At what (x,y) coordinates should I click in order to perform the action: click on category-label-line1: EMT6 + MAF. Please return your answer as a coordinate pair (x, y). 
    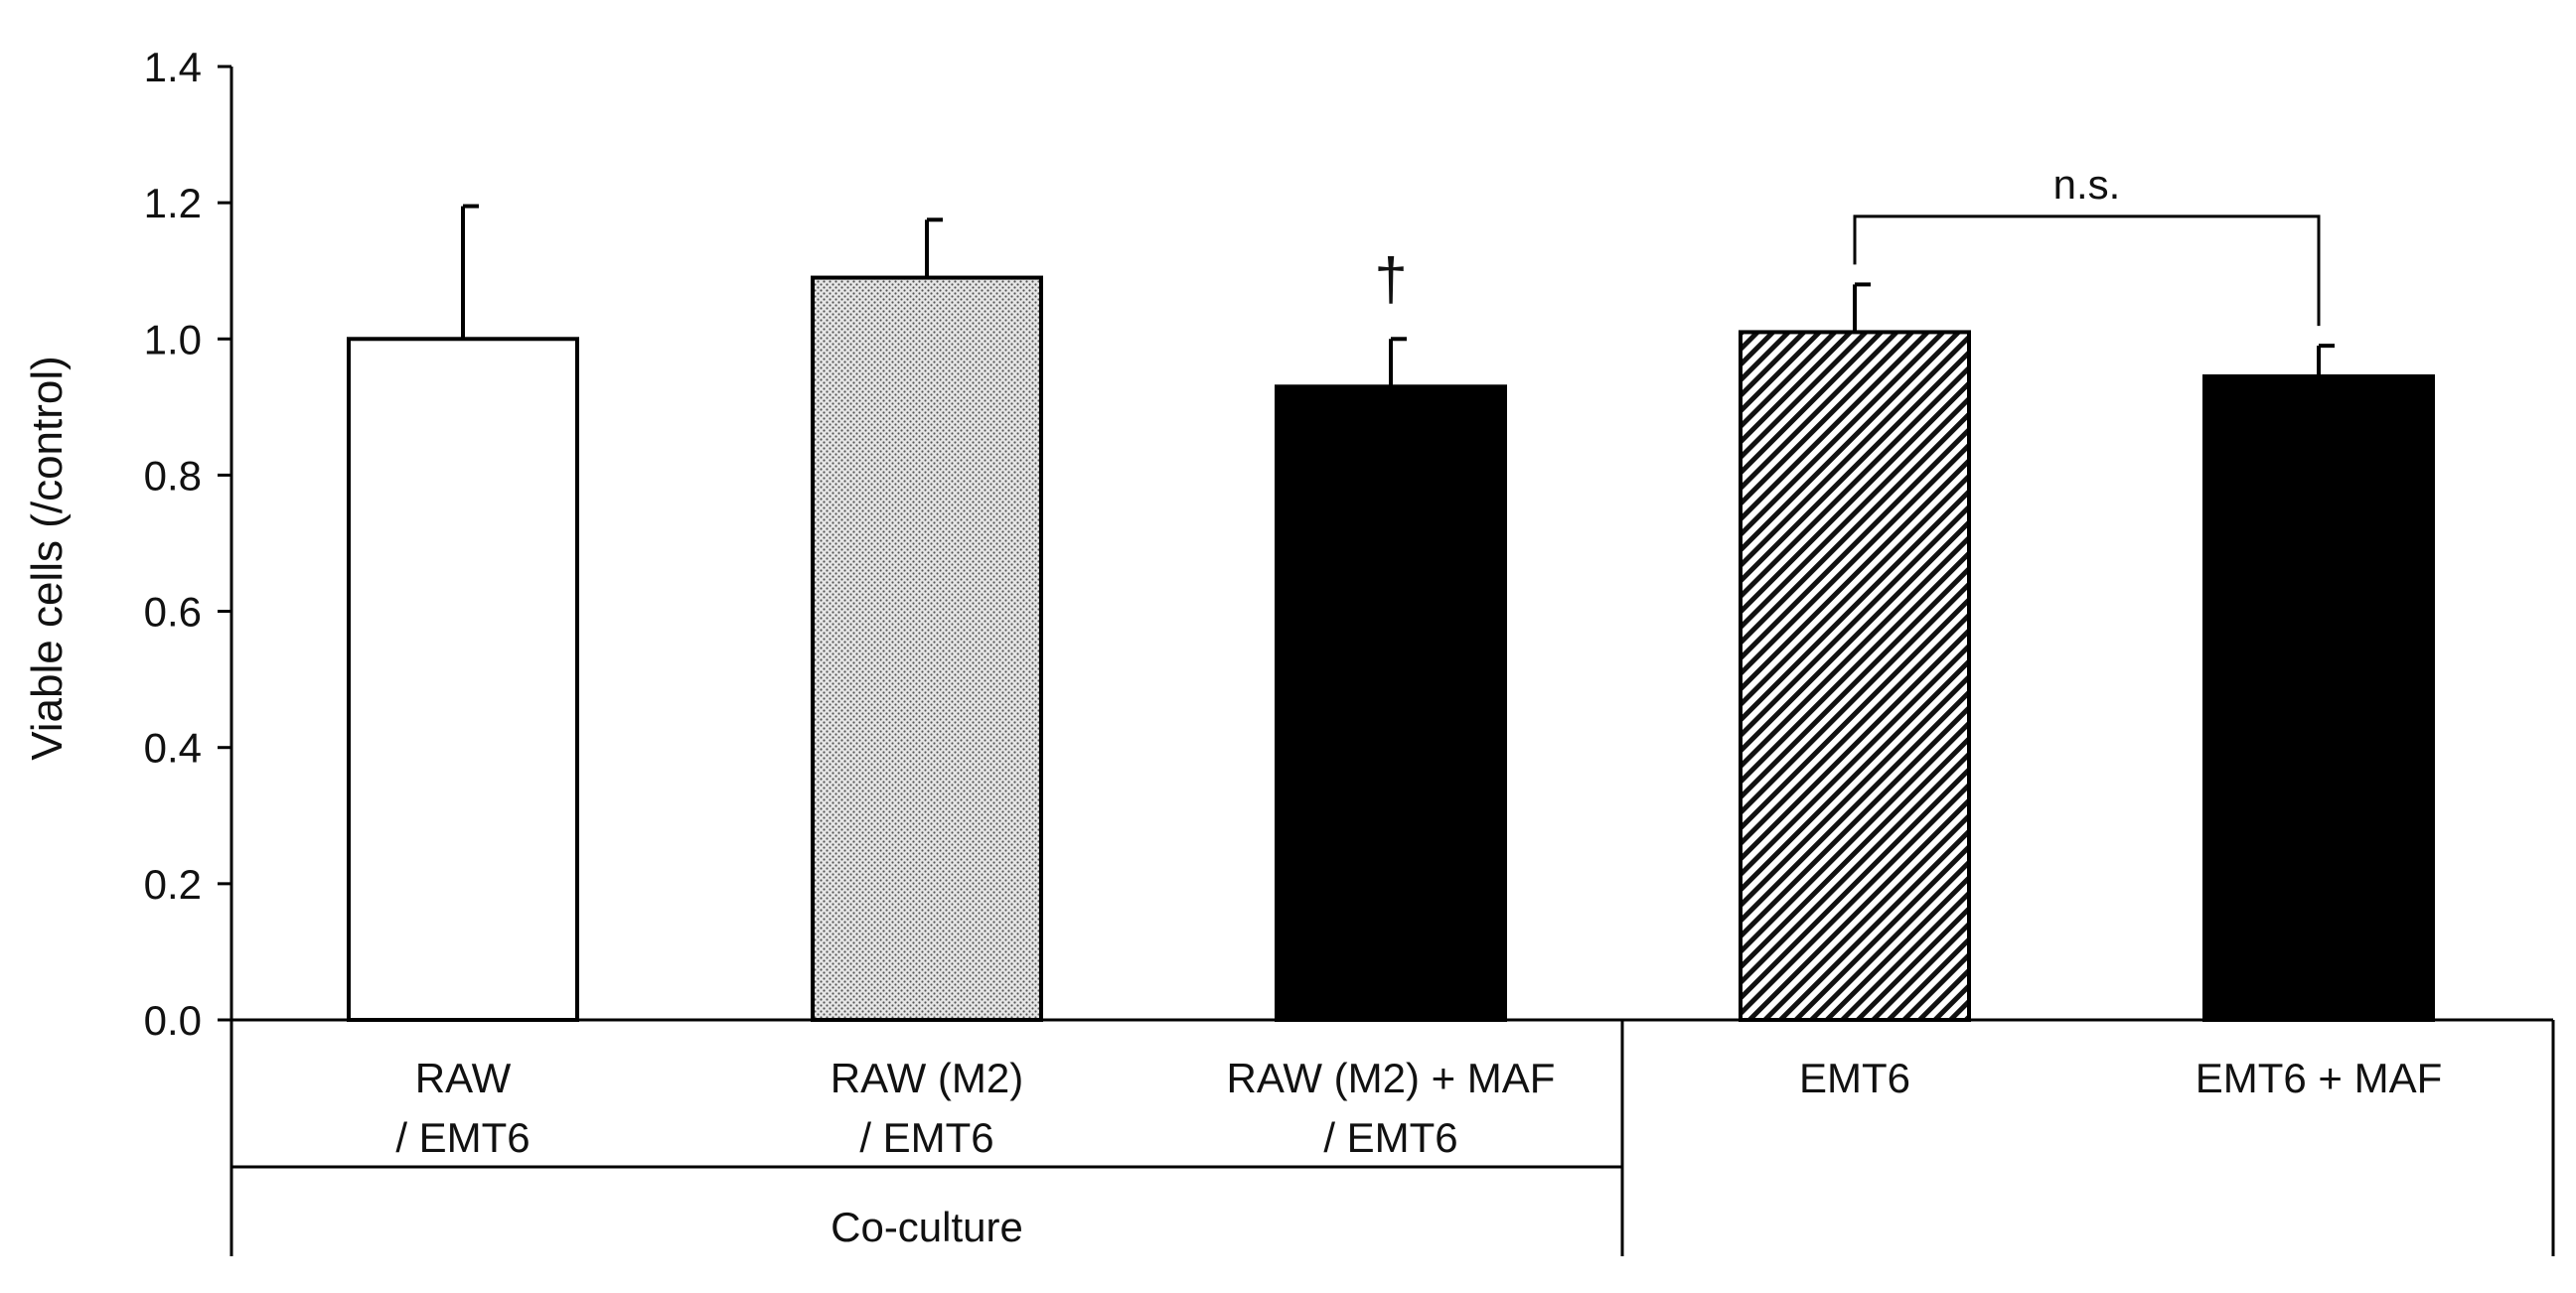
    Looking at the image, I should click on (2319, 1078).